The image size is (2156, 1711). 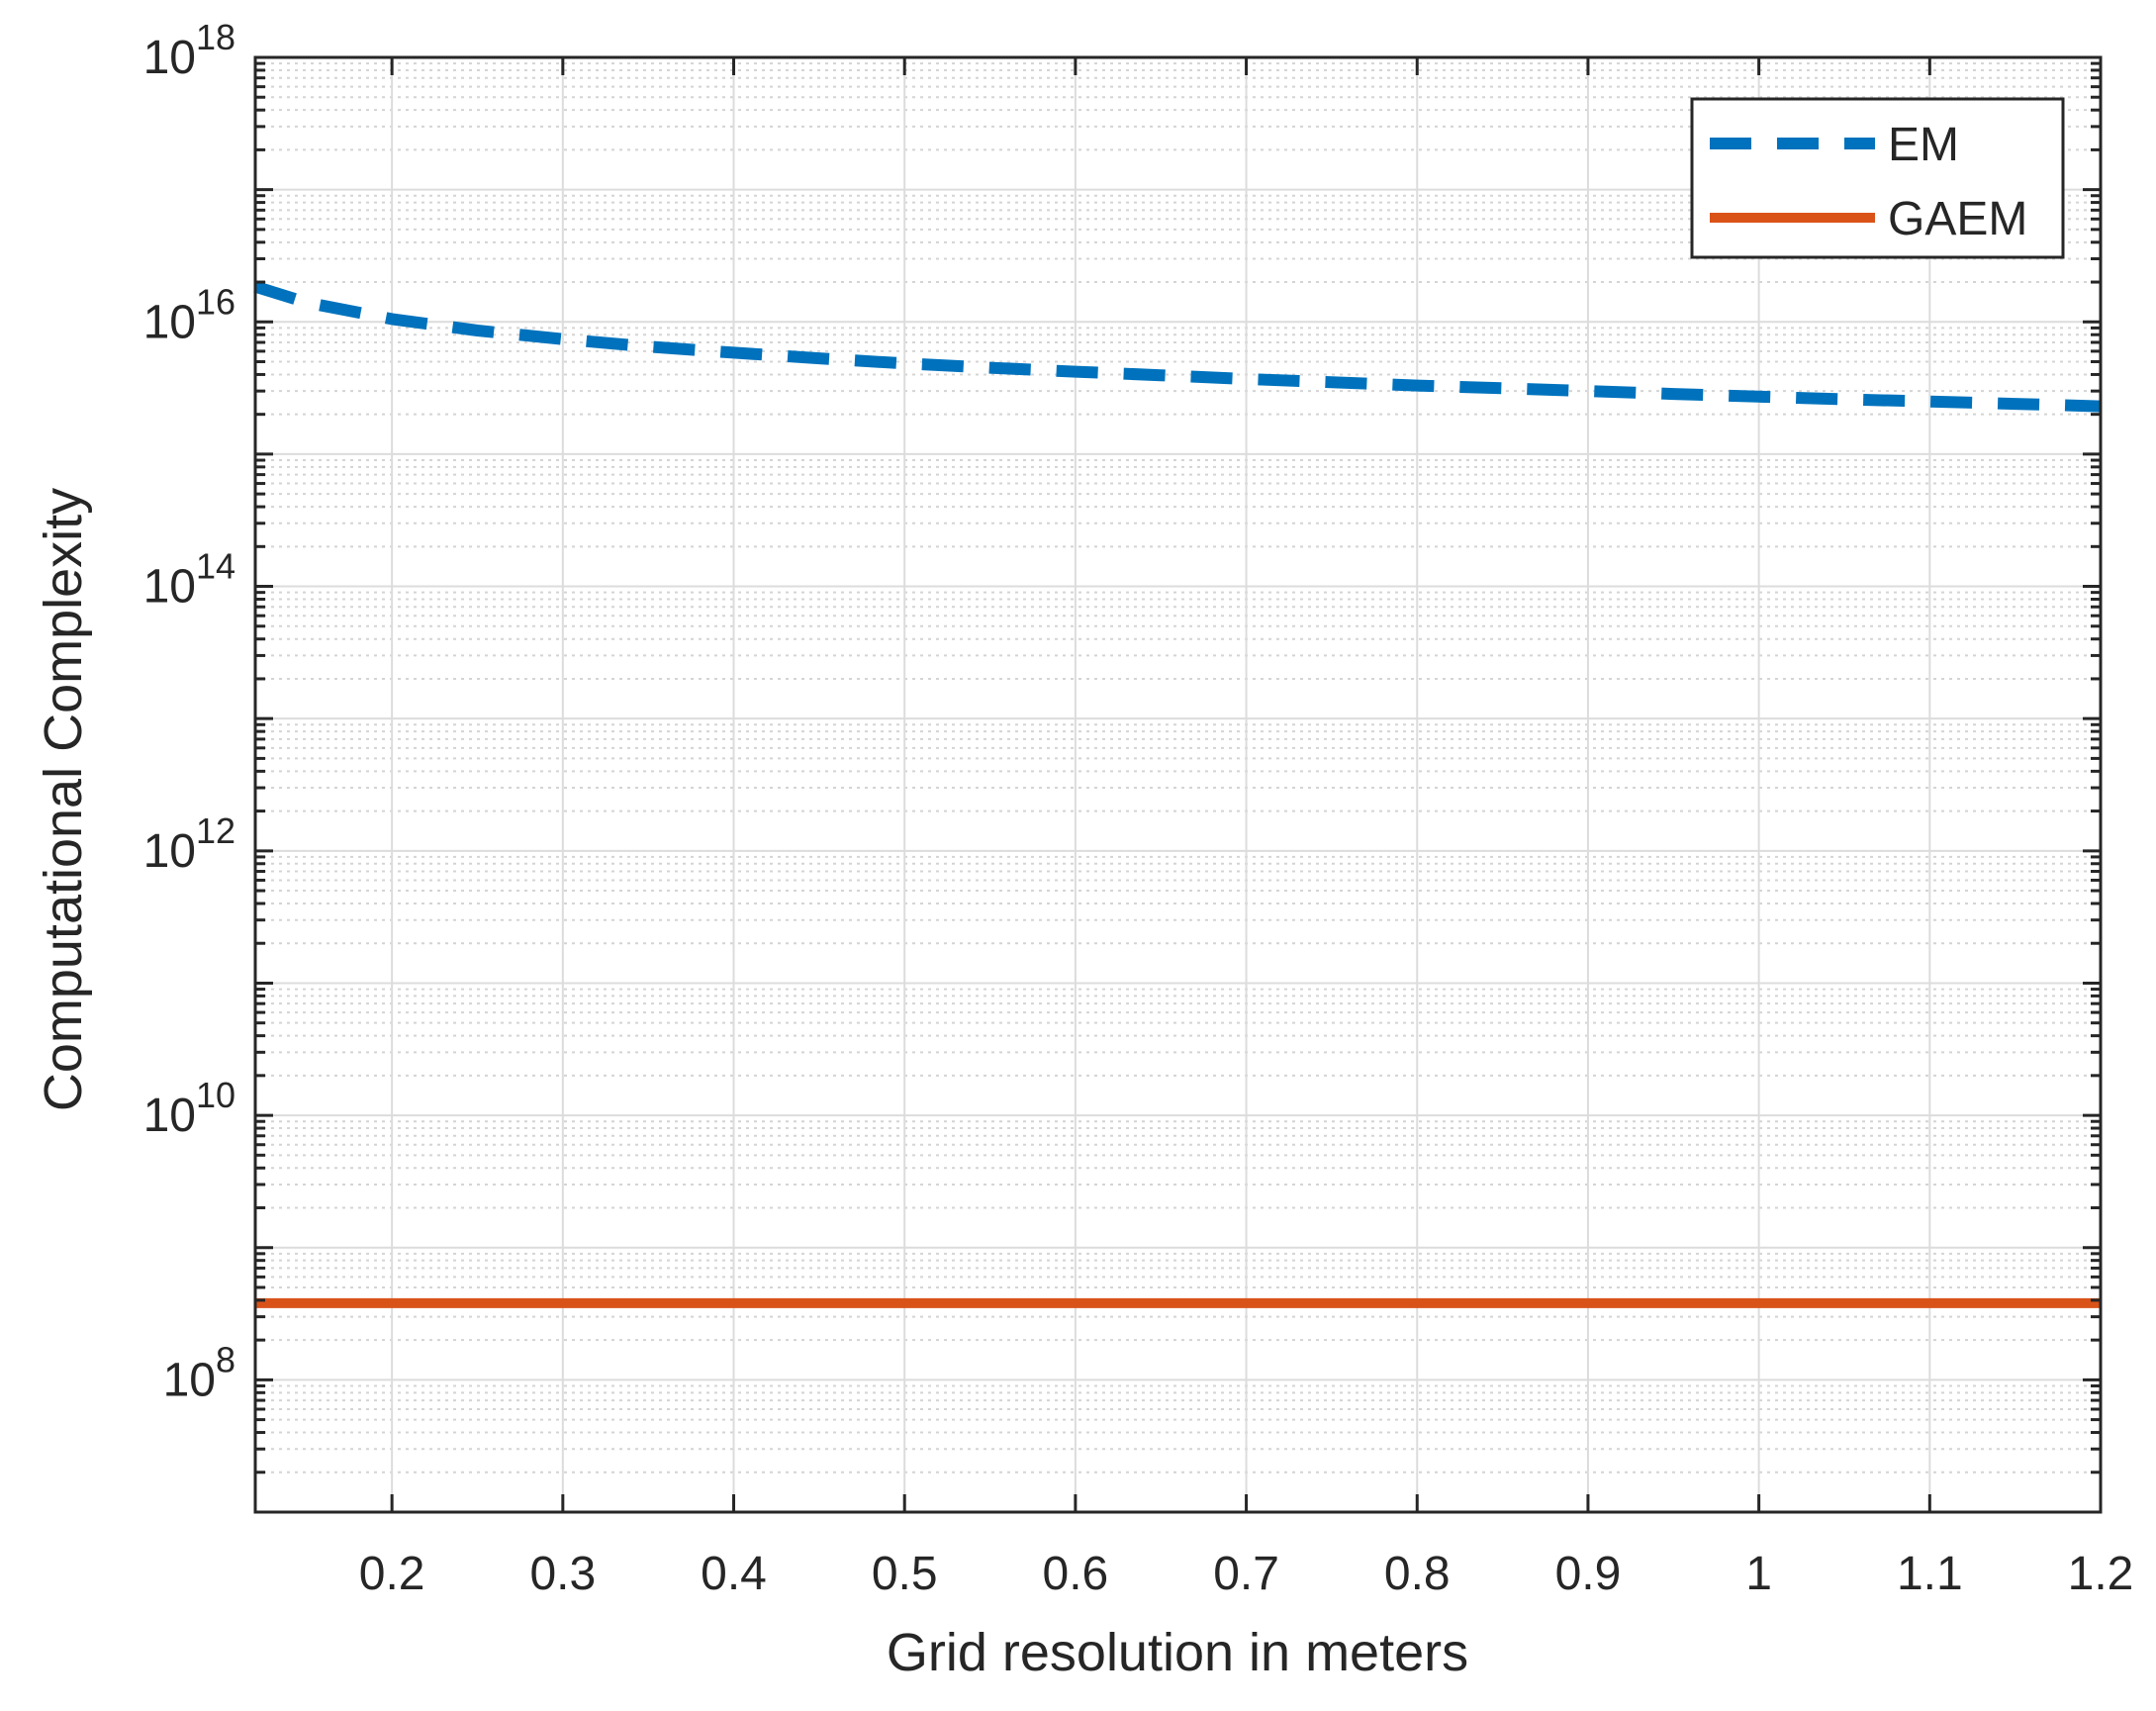 I want to click on y-tick-label: 1018, so click(x=189, y=50).